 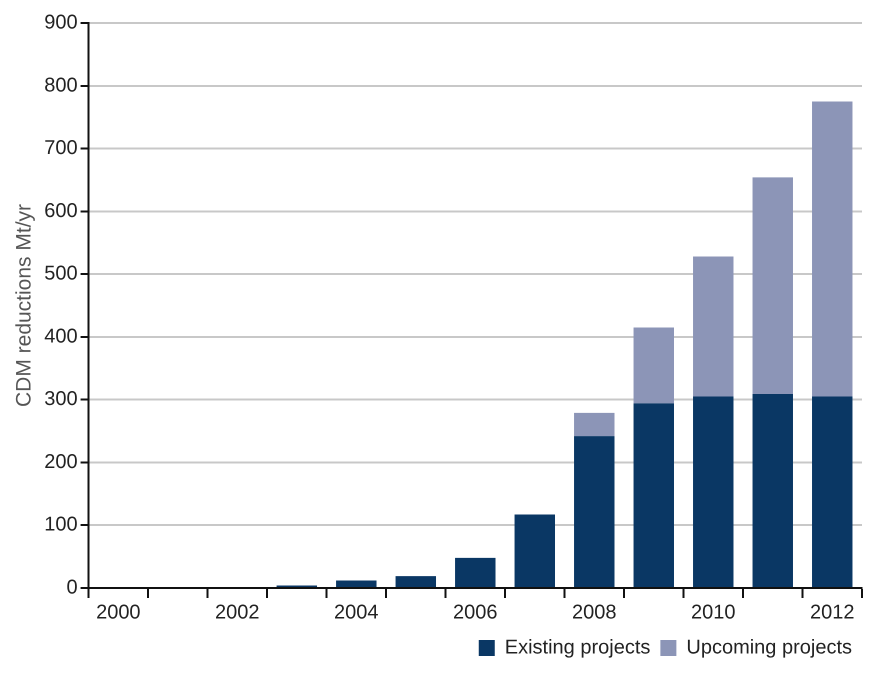 I want to click on x-tick-label: 2000, so click(x=118, y=613).